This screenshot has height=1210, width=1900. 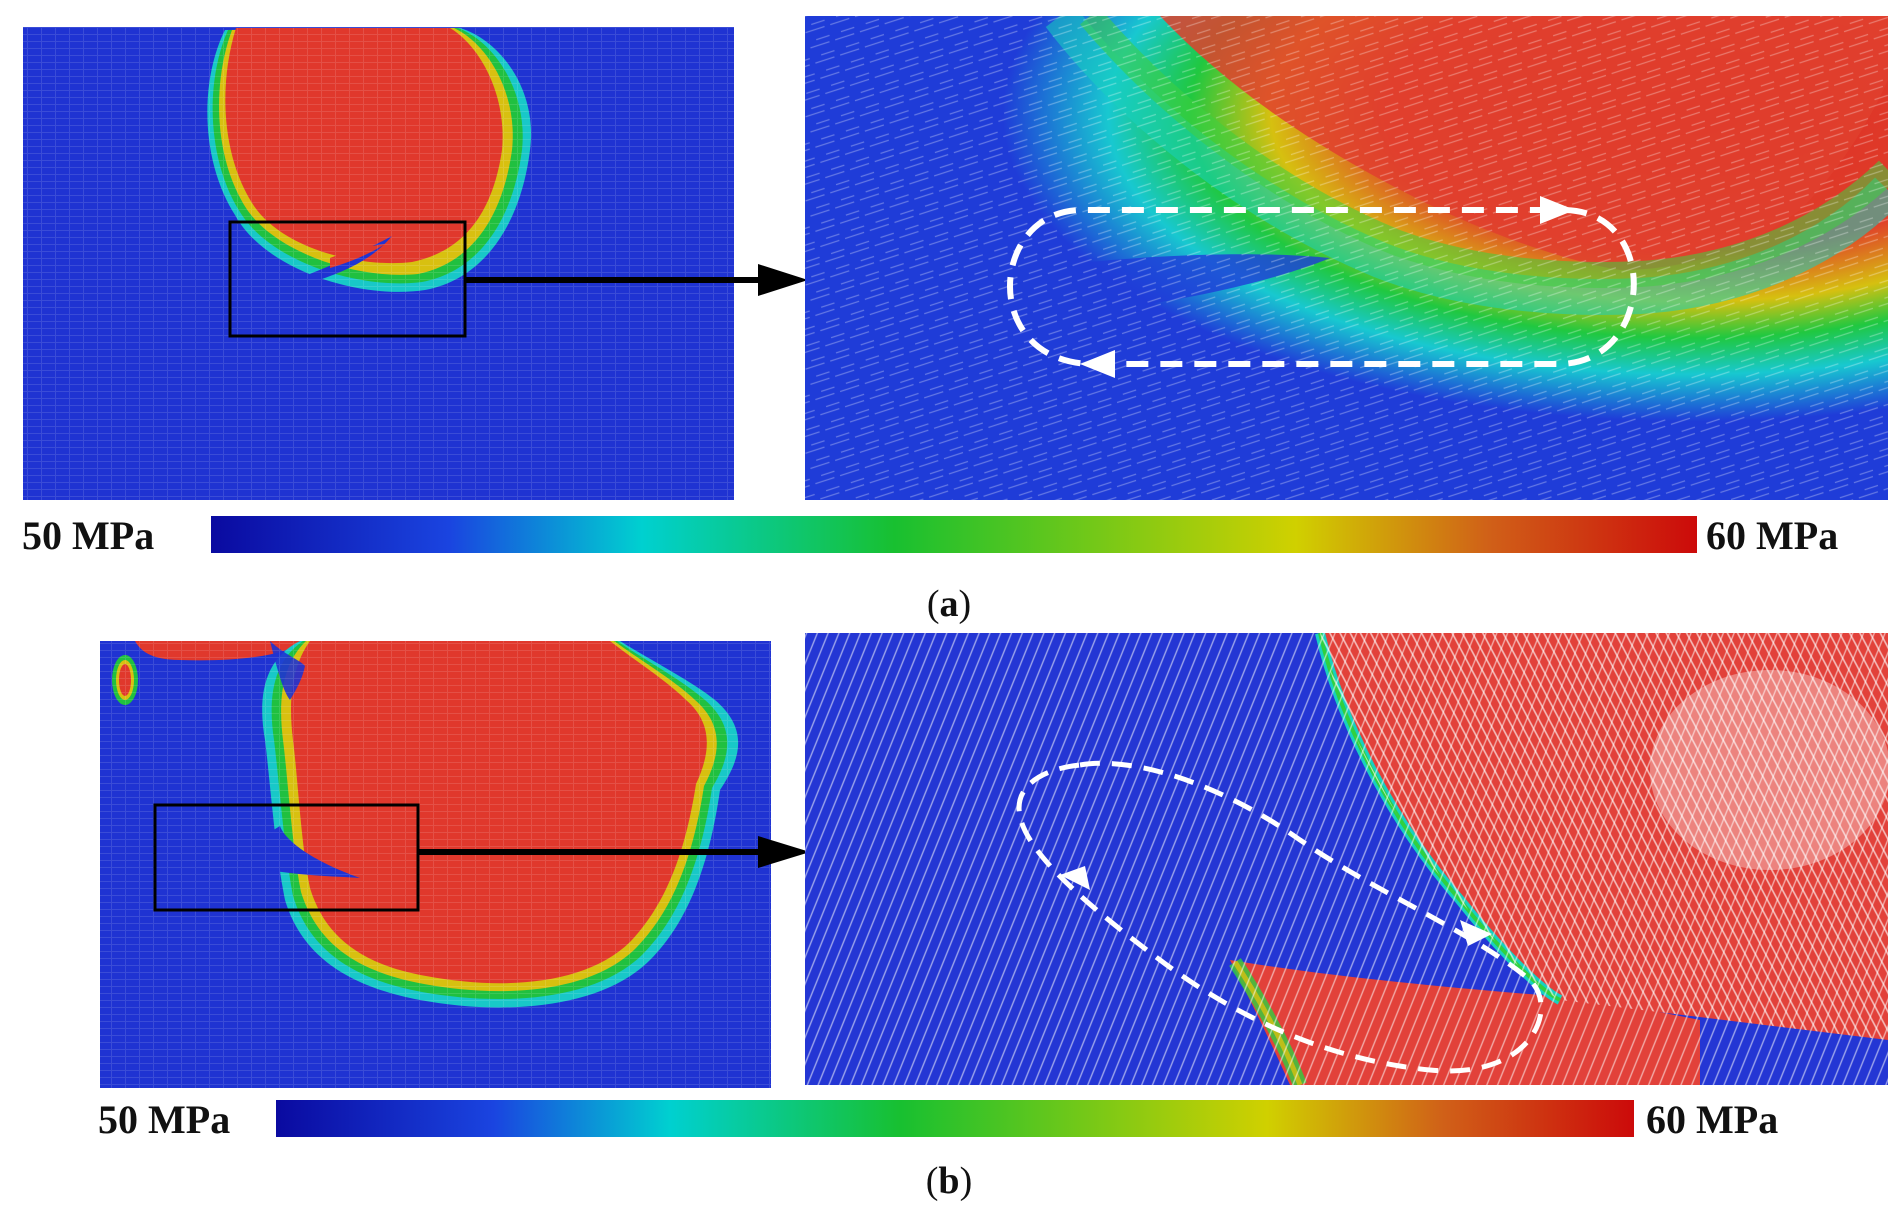 What do you see at coordinates (783, 280) in the screenshot?
I see `panel-a-zoom-arrow-head` at bounding box center [783, 280].